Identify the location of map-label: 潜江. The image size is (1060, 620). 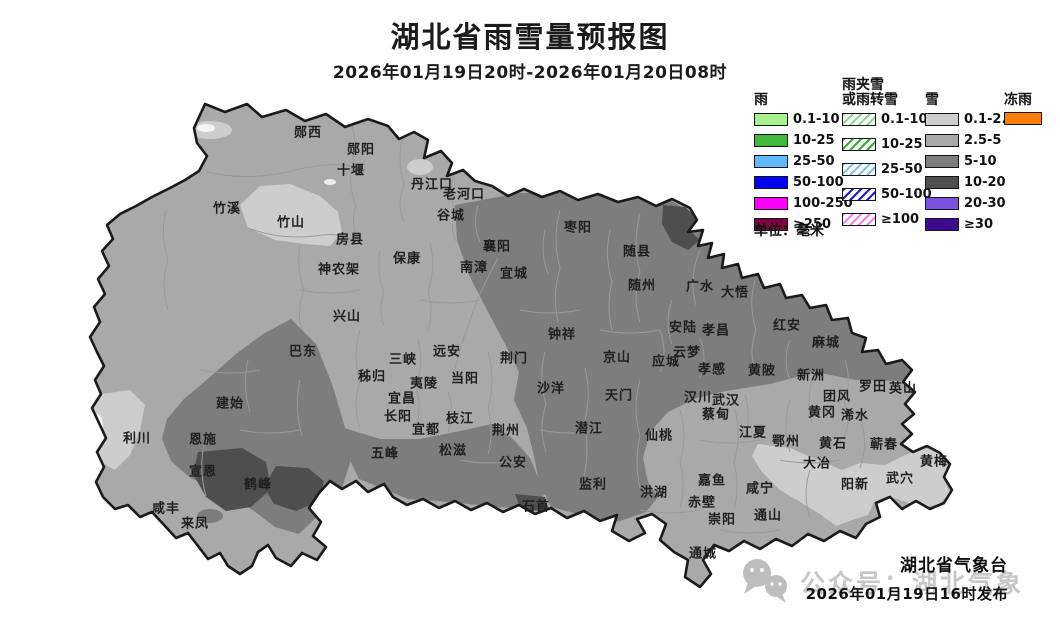
(589, 429).